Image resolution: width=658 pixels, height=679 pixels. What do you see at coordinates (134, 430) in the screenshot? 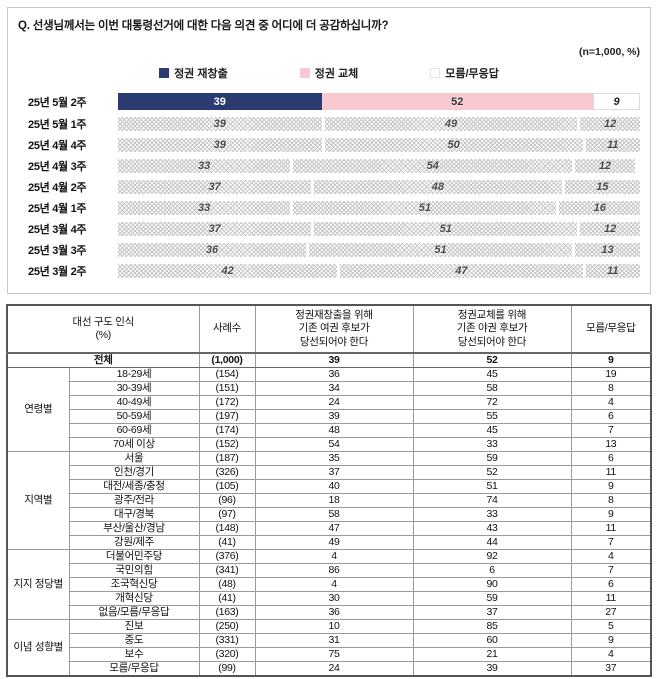
I see `row-label: 60-69세` at bounding box center [134, 430].